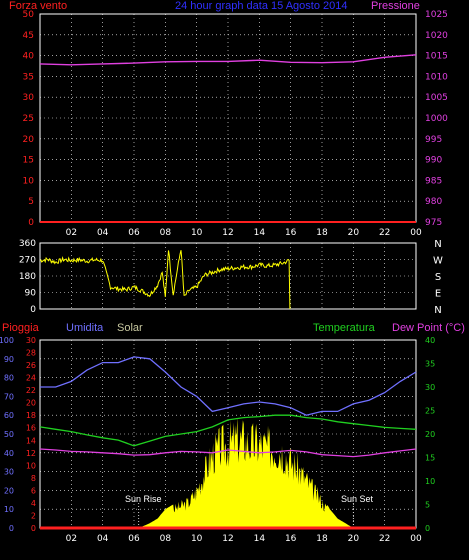 The image size is (469, 560). What do you see at coordinates (38, 6) in the screenshot?
I see `wind-axis-label: Forza vento` at bounding box center [38, 6].